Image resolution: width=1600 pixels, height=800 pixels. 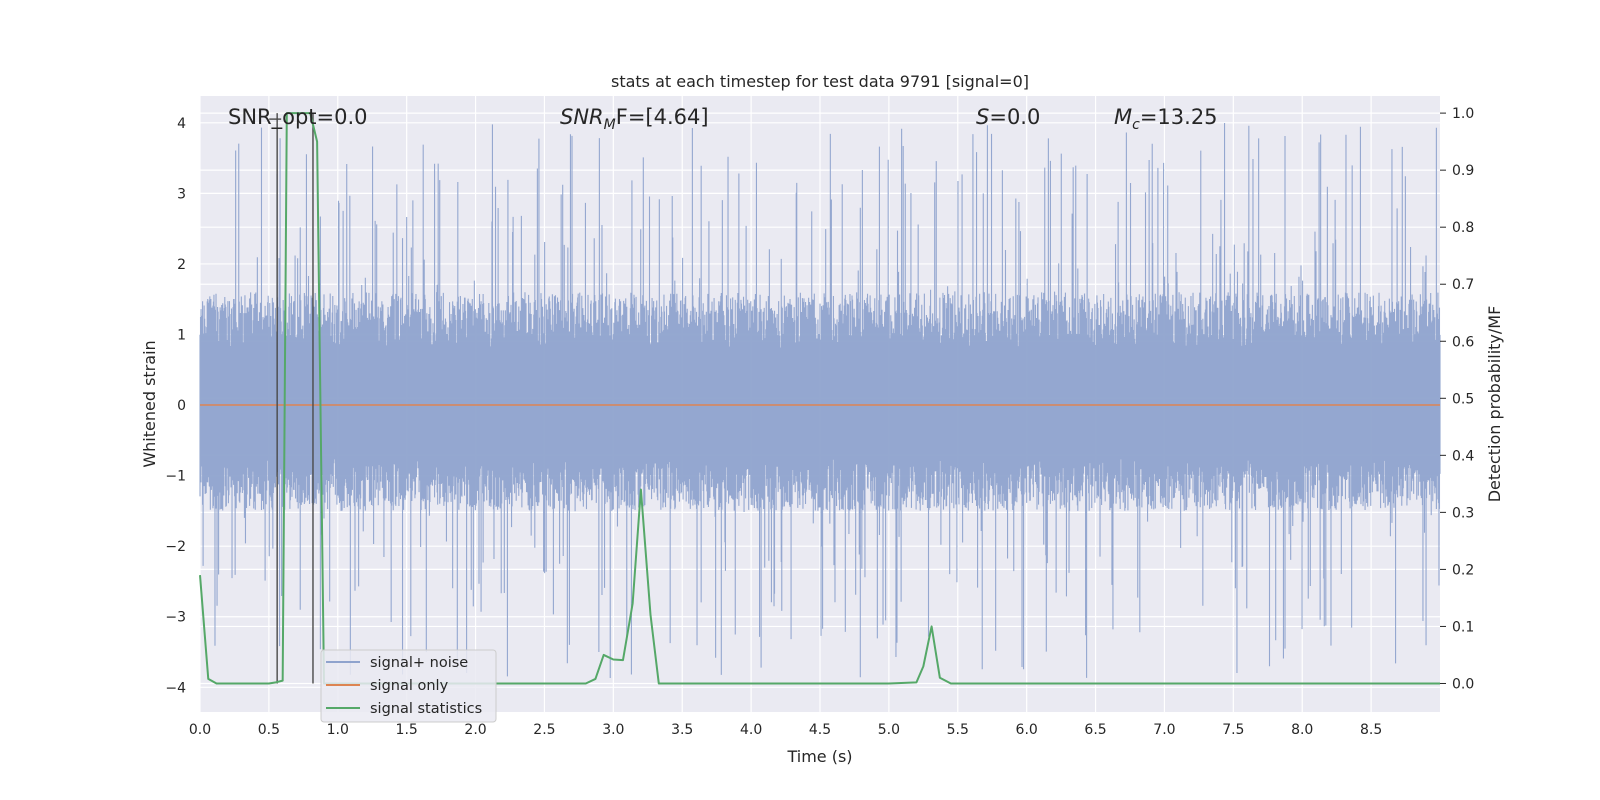 I want to click on x-tick-label: 3.5, so click(x=682, y=730).